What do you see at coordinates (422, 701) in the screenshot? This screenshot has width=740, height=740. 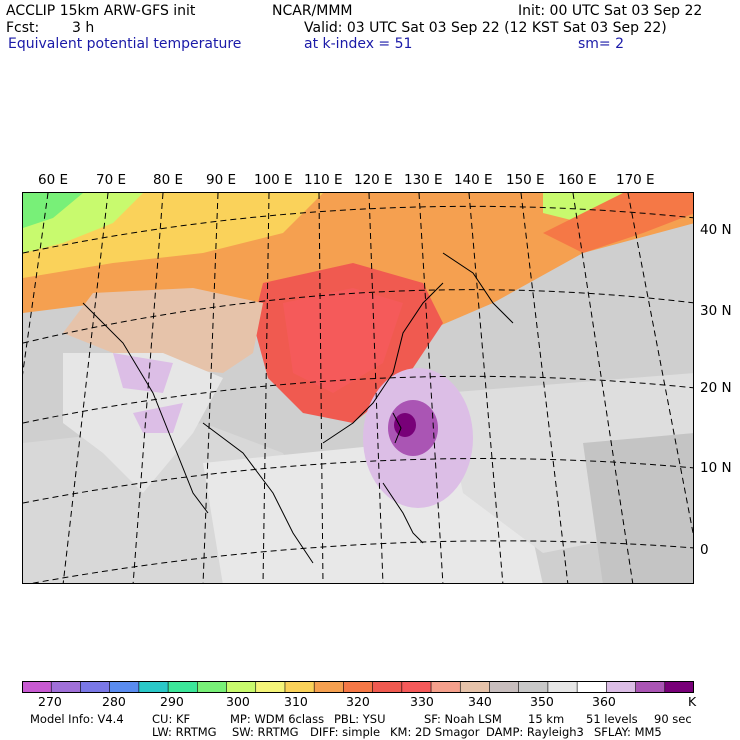 I see `colorbar-tick-label: 330` at bounding box center [422, 701].